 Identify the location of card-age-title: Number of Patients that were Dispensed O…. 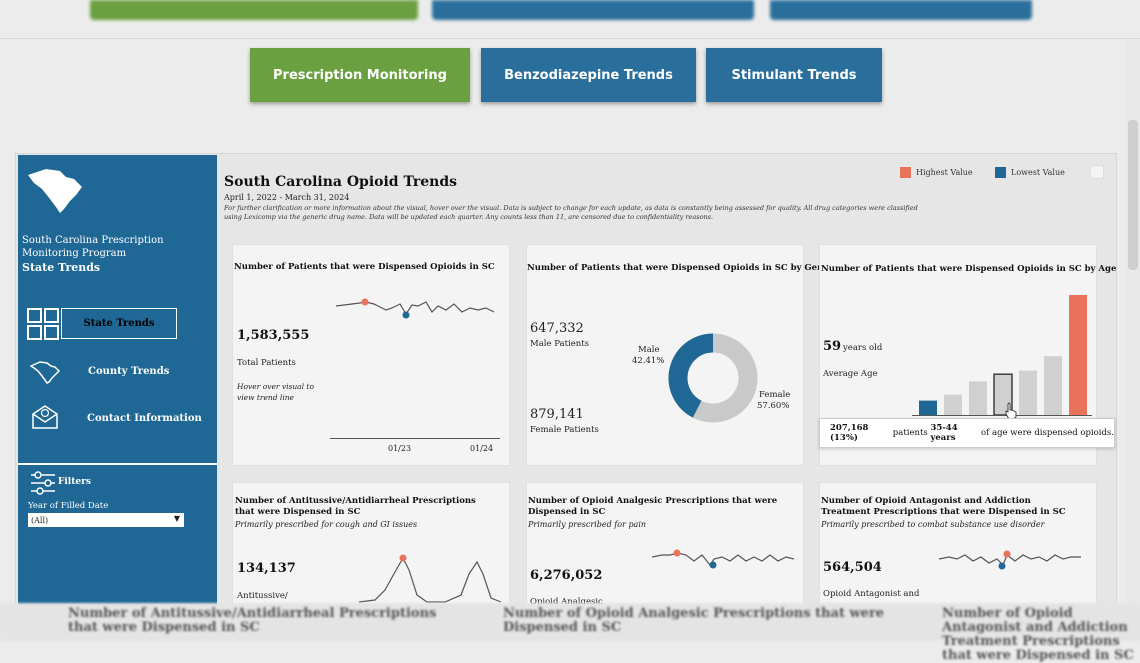
(969, 269).